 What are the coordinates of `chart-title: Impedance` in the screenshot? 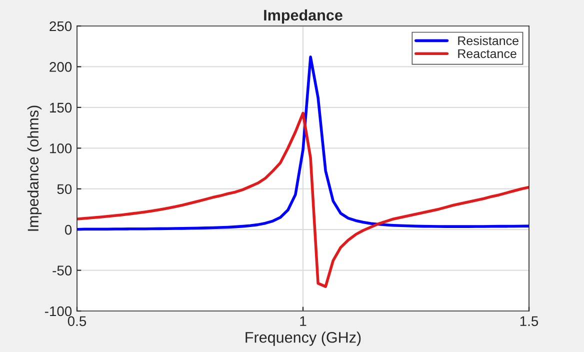 It's located at (303, 16).